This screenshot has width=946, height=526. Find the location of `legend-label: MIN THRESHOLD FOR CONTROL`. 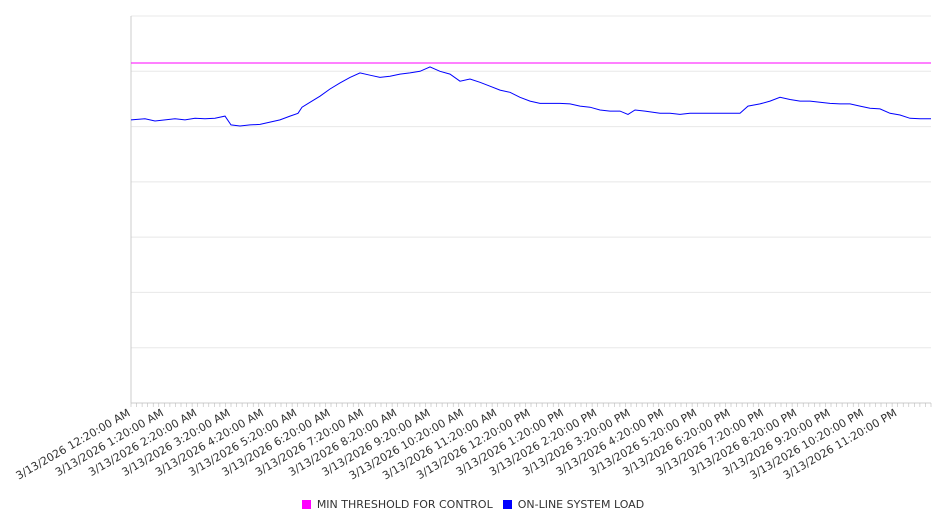

legend-label: MIN THRESHOLD FOR CONTROL is located at coordinates (404, 504).